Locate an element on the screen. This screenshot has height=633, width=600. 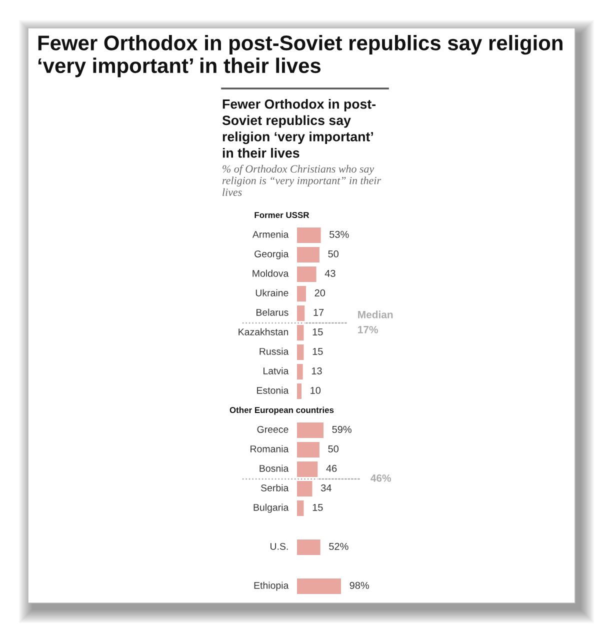
data-label: 46 is located at coordinates (331, 468).